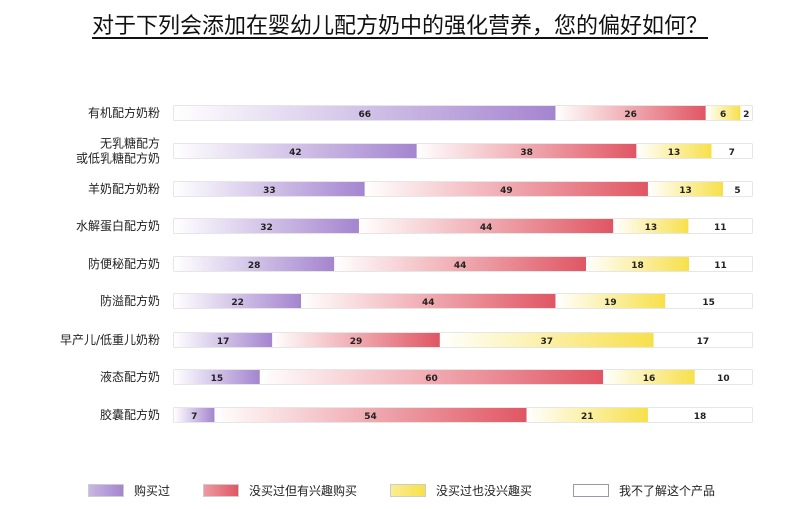 The width and height of the screenshot is (800, 509). I want to click on legend-item: 没买过但有兴趣购买, so click(280, 490).